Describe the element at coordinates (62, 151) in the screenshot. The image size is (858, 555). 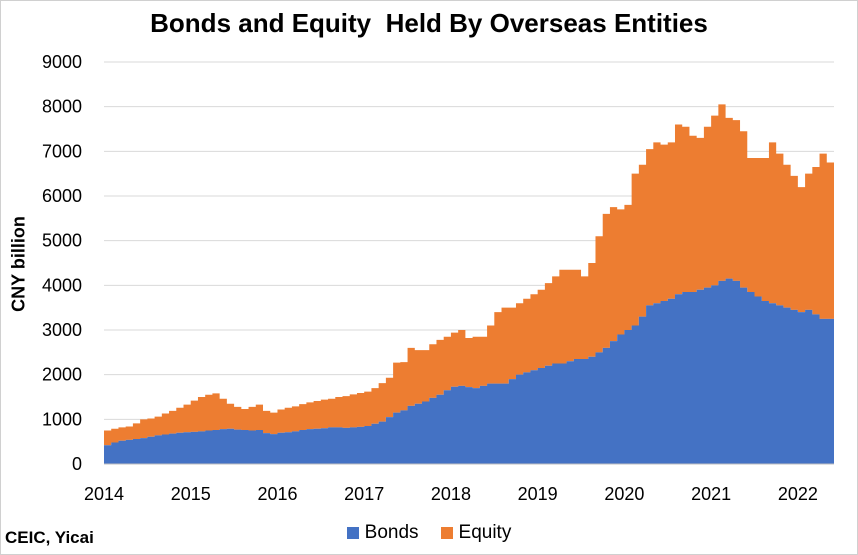
I see `y-tick-label-7000: 7000` at that location.